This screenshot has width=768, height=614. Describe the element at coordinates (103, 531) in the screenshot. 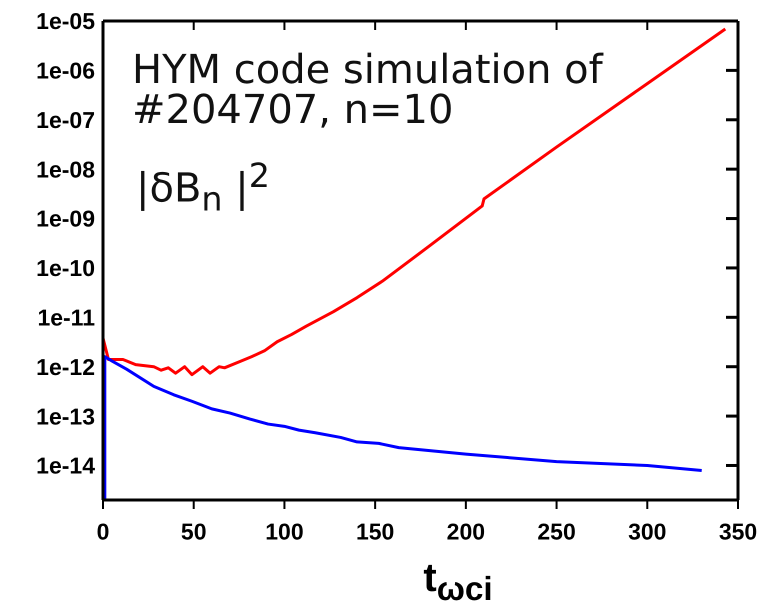

I see `x-tick-label: 0` at that location.